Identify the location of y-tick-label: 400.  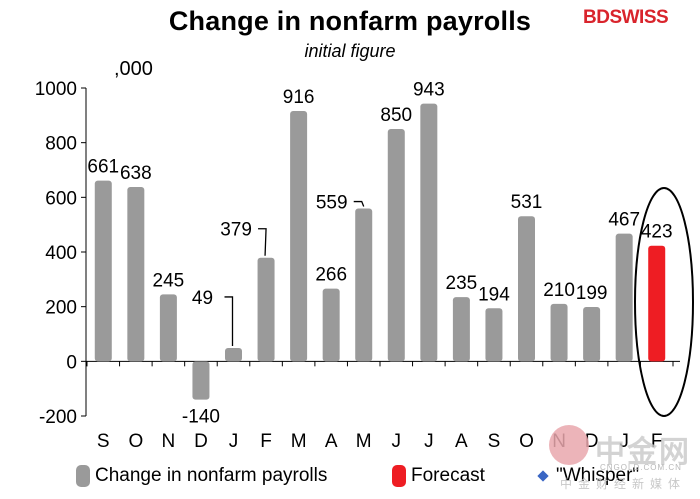
(61, 253).